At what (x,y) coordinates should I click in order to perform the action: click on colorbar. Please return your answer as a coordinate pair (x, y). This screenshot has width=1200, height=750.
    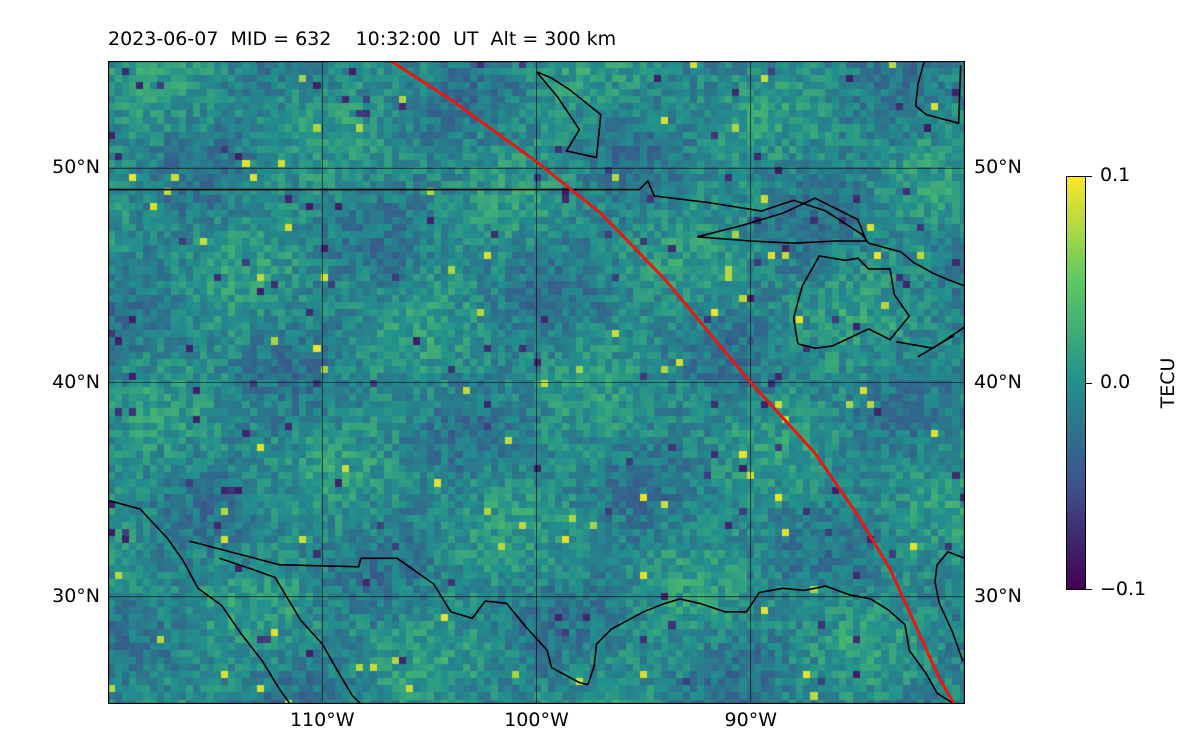
    Looking at the image, I should click on (1076, 383).